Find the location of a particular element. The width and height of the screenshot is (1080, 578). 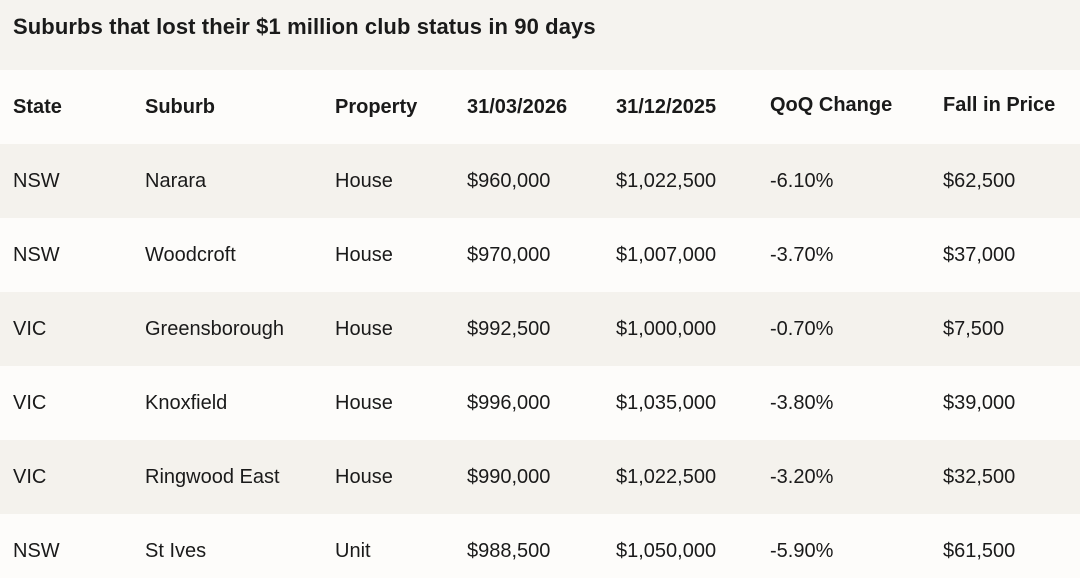

cell-suburb: Ringwood East is located at coordinates (212, 477).